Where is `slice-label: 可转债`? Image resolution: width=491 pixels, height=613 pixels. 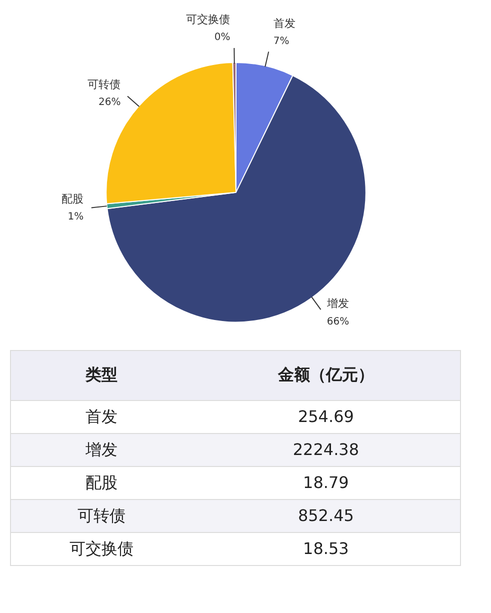
slice-label: 可转债 is located at coordinates (104, 85).